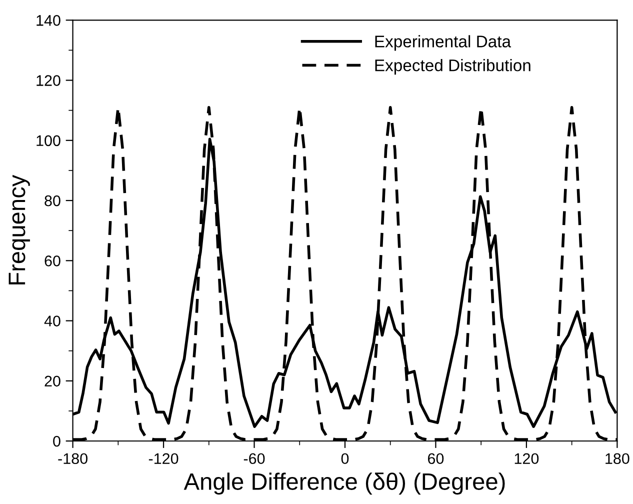  I want to click on x-axis-title: Angle Difference (δθ) (Degree), so click(344, 483).